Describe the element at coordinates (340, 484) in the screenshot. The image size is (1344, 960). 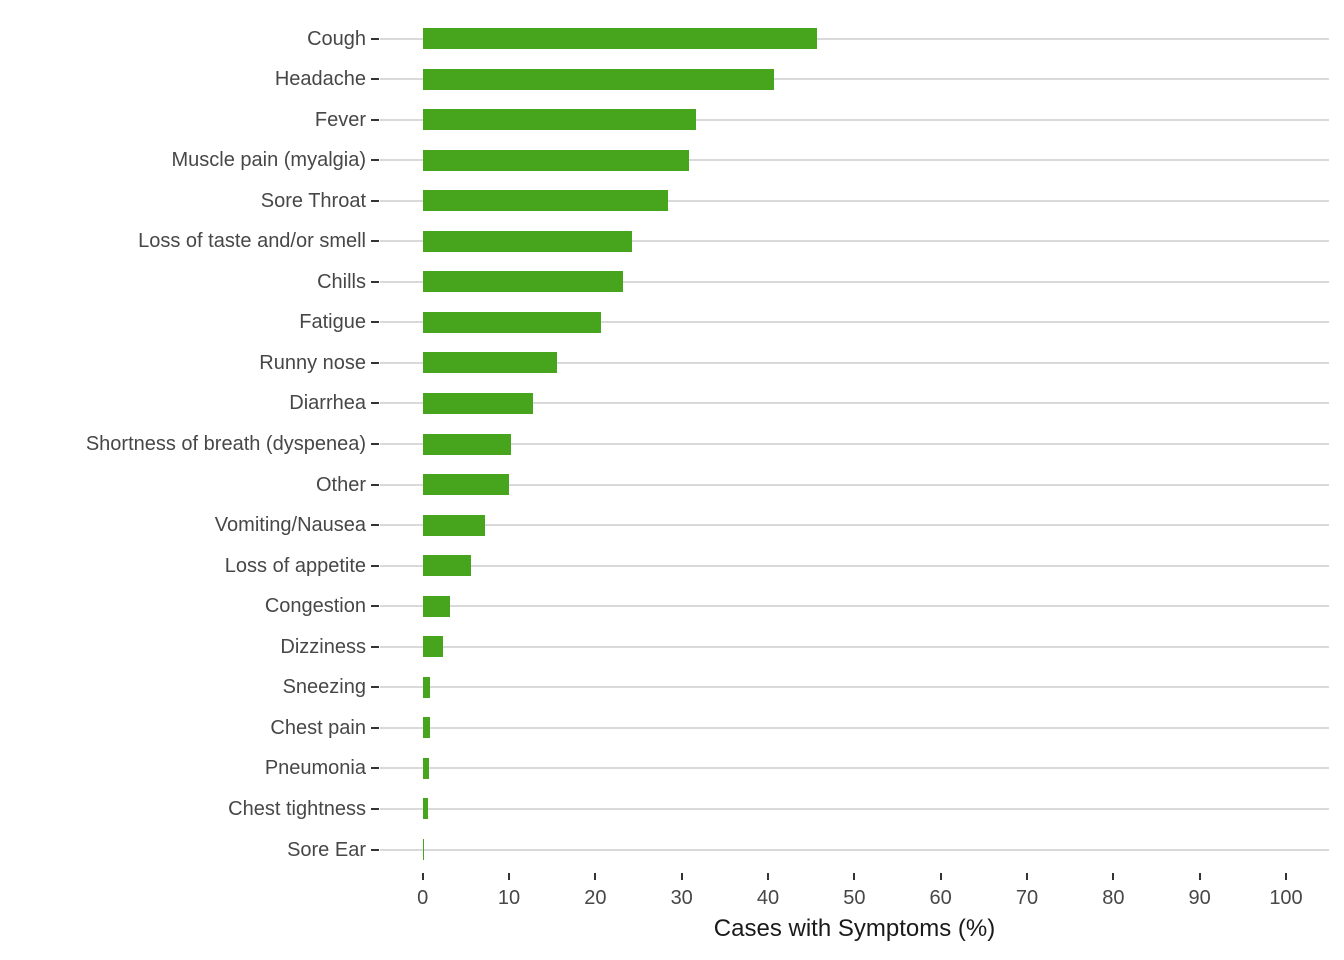
I see `y-axis-label: Other` at that location.